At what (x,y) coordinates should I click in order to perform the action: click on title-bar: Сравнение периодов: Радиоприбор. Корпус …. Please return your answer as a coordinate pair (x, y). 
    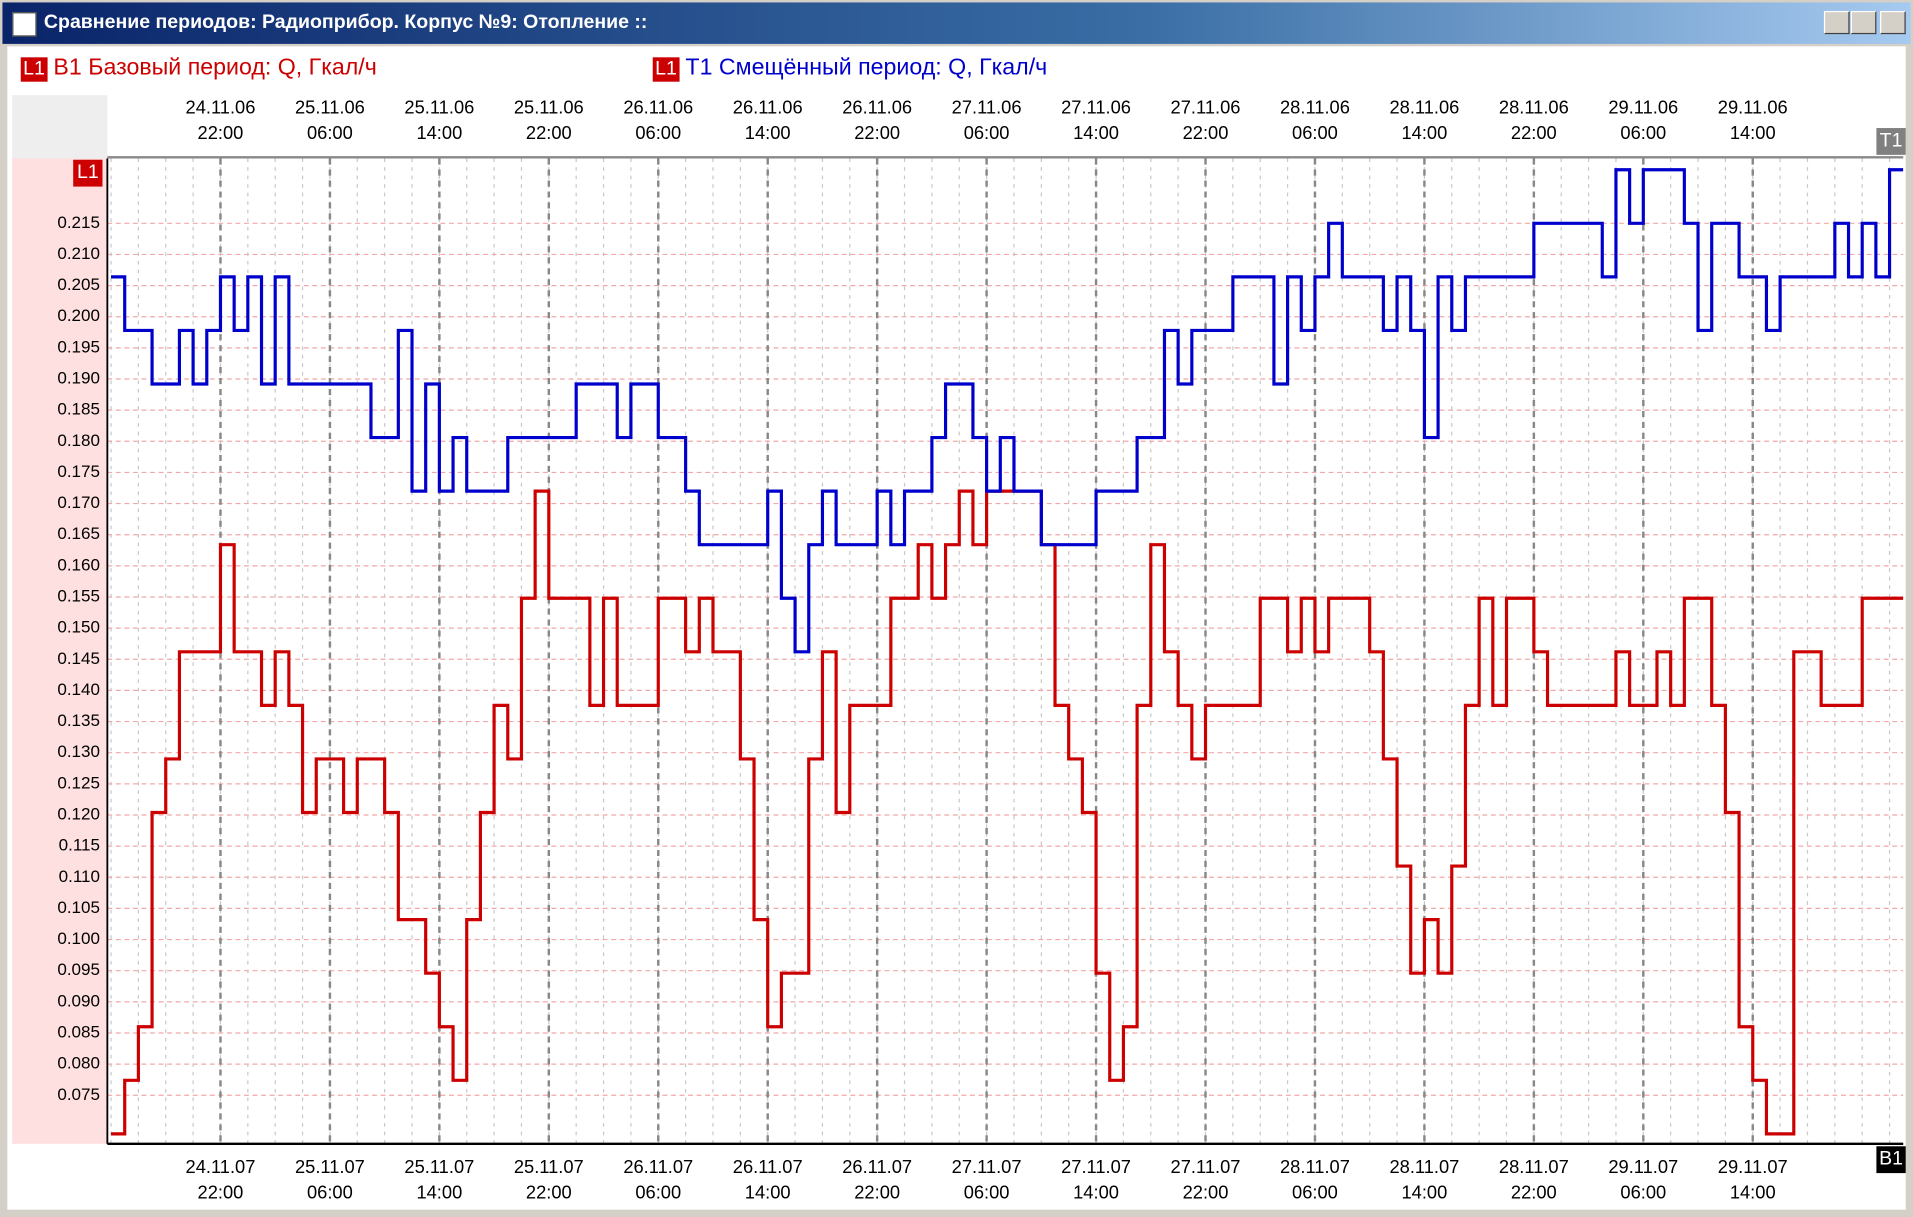
    Looking at the image, I should click on (956, 23).